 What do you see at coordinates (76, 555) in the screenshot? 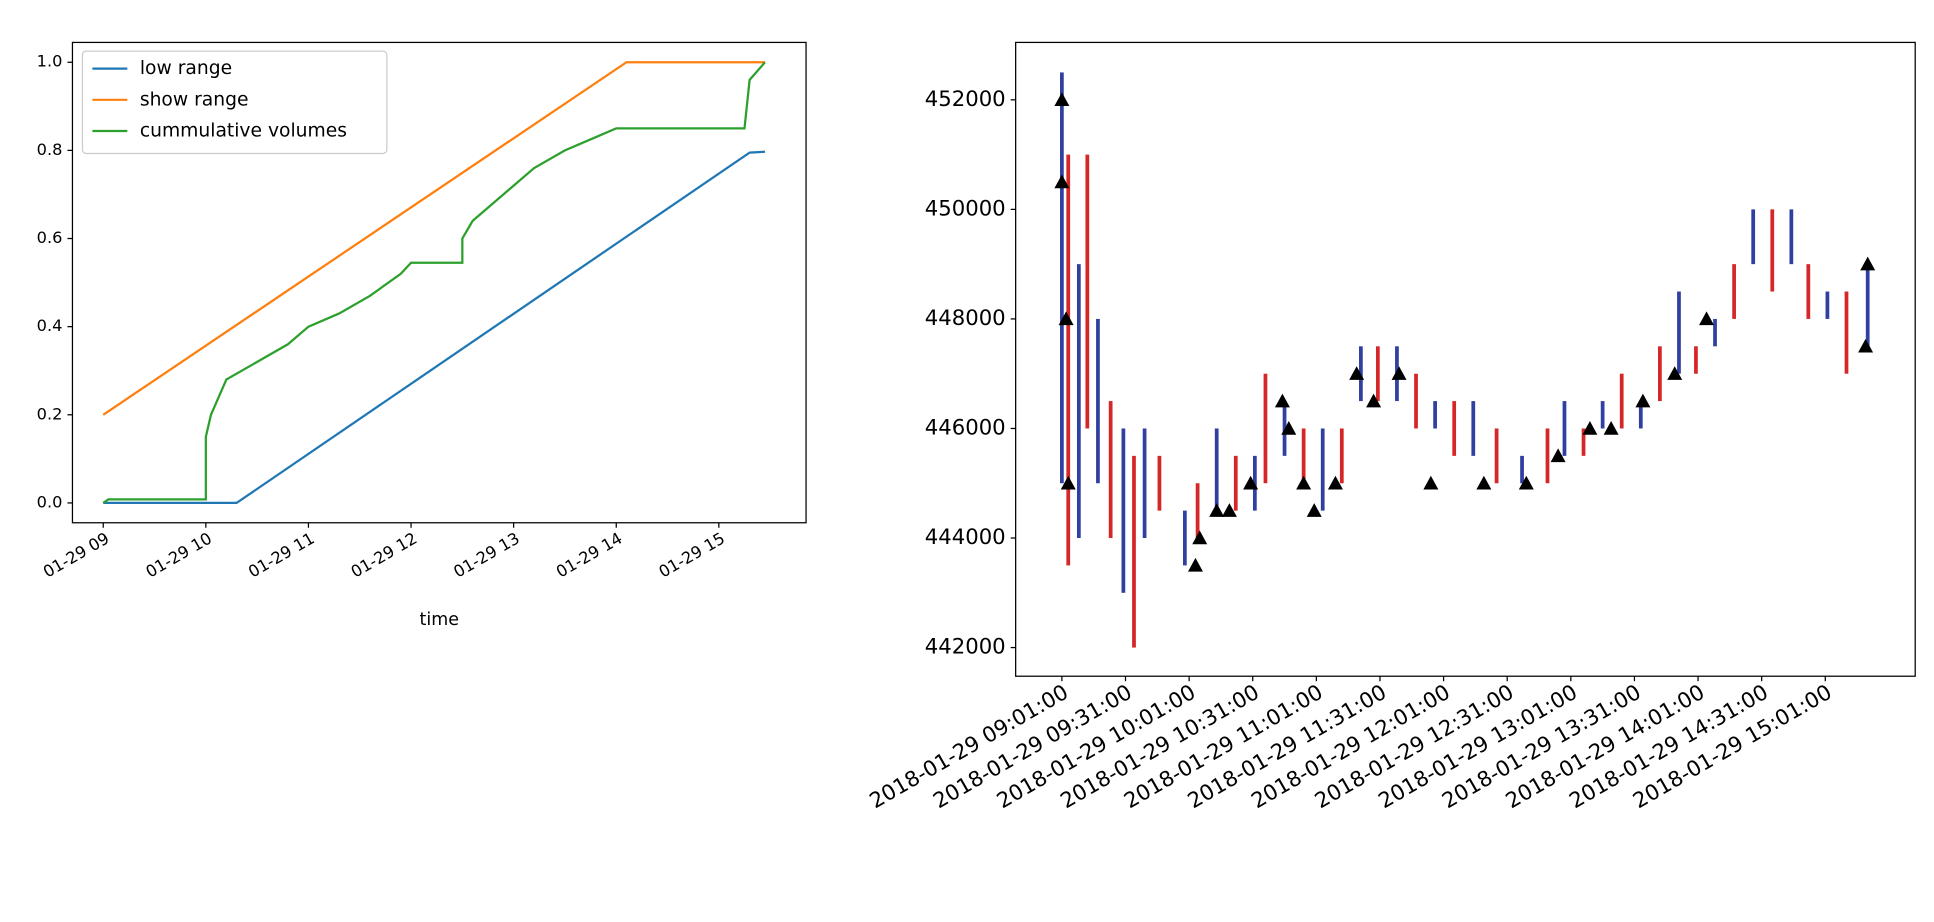
I see `x-tick-label: 01-29 09` at bounding box center [76, 555].